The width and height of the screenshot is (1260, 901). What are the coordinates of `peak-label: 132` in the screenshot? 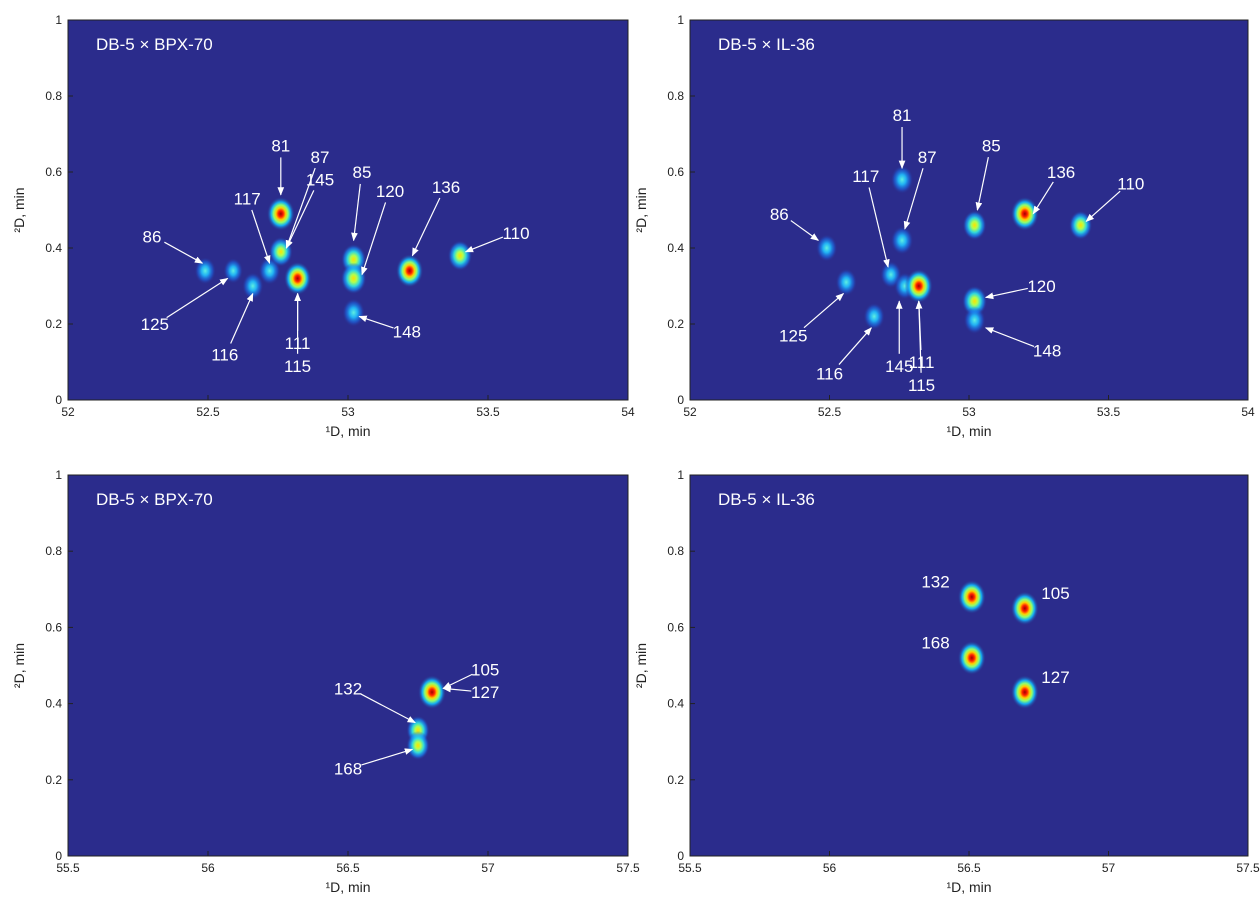 It's located at (935, 582).